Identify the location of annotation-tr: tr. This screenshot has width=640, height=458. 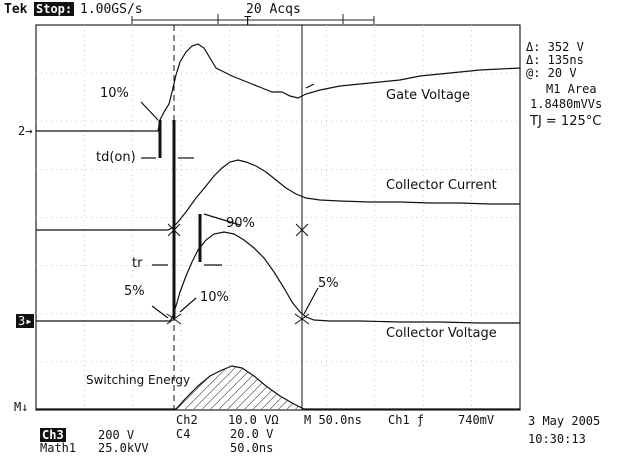
(137, 263).